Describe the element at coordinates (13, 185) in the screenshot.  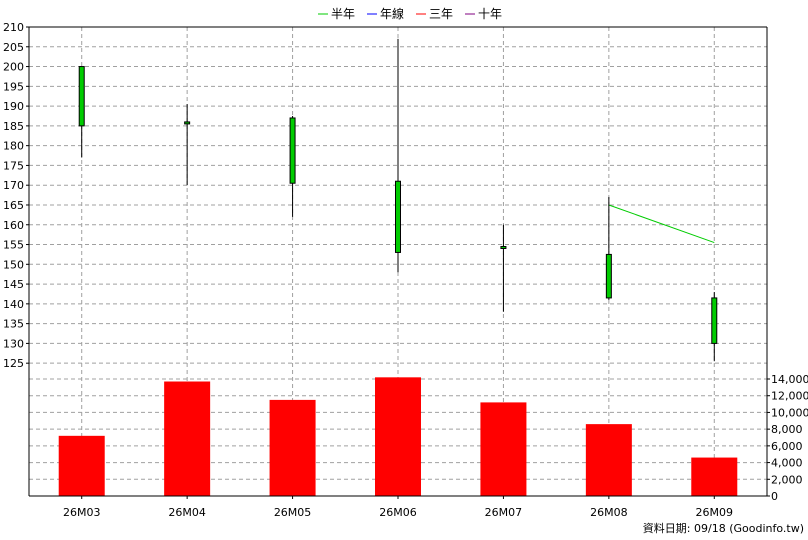
I see `price-tick-label: 170` at that location.